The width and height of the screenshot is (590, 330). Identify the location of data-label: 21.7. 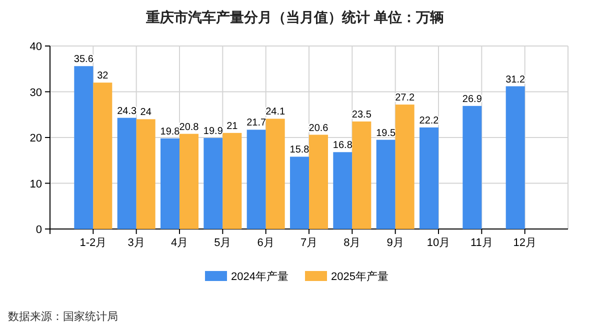
(256, 123).